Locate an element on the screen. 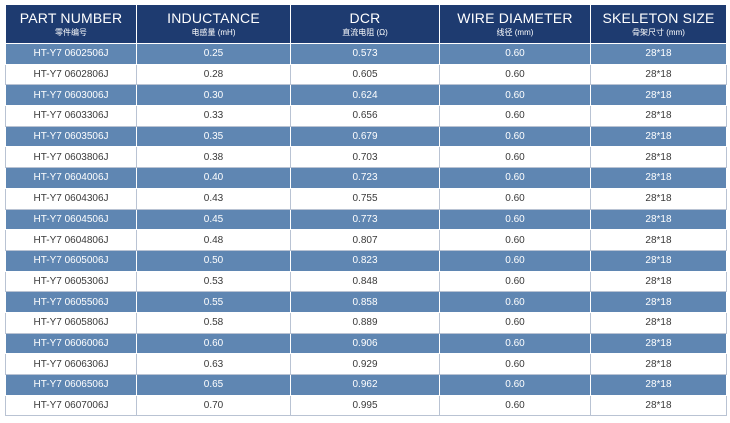 This screenshot has width=730, height=423. cell-inductance: 0.33 is located at coordinates (213, 116).